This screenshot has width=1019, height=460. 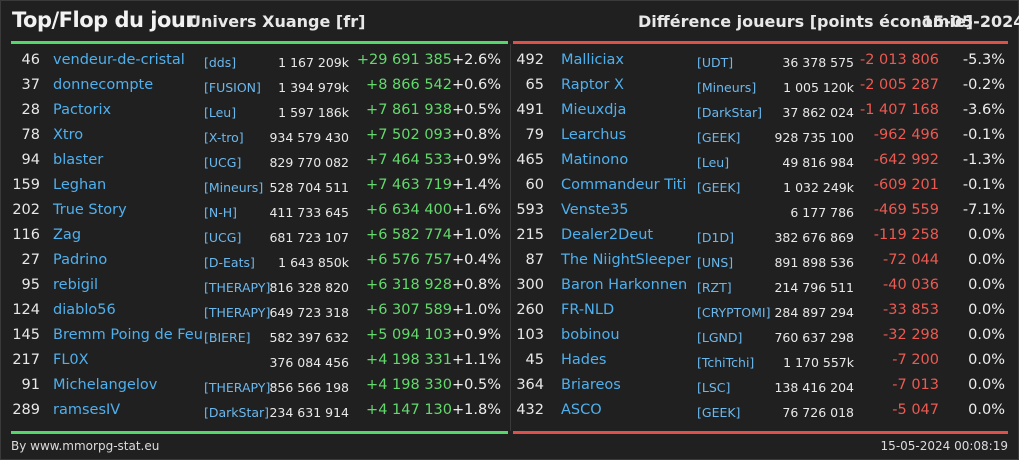 I want to click on player-name-link: Pactorix, so click(x=82, y=110).